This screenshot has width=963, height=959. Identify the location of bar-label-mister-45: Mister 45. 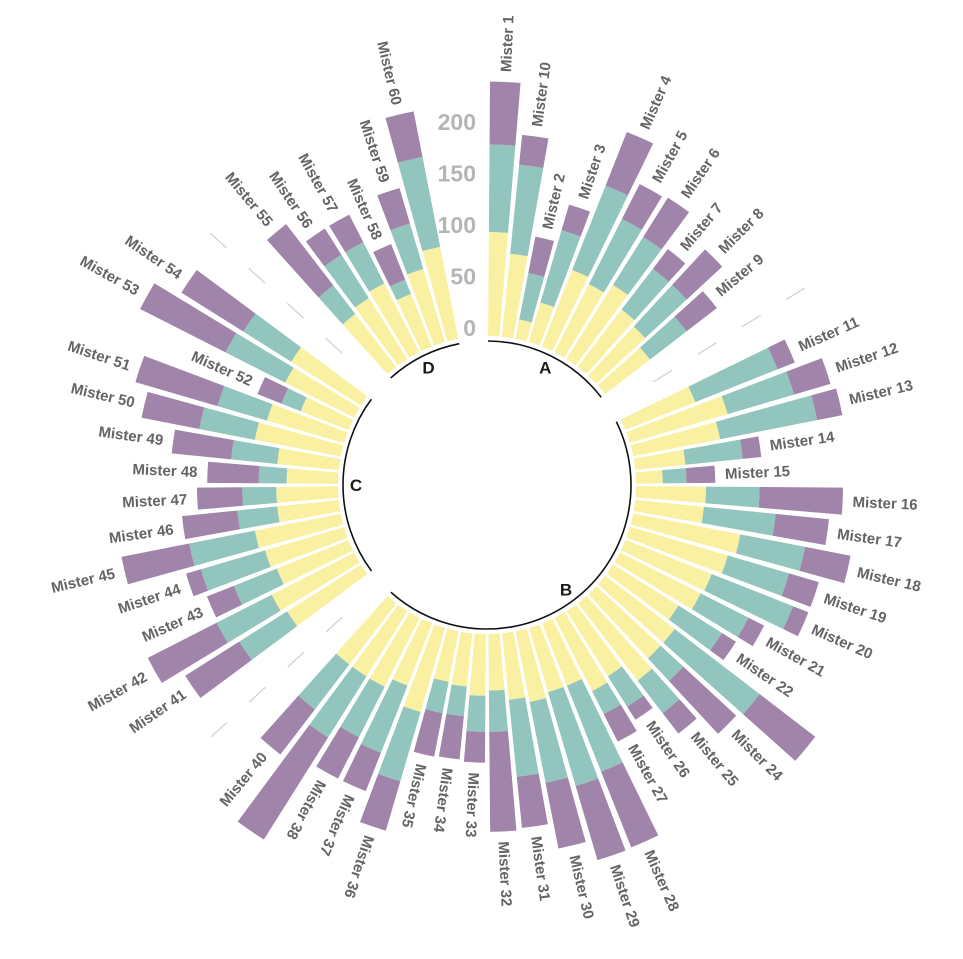
(83, 580).